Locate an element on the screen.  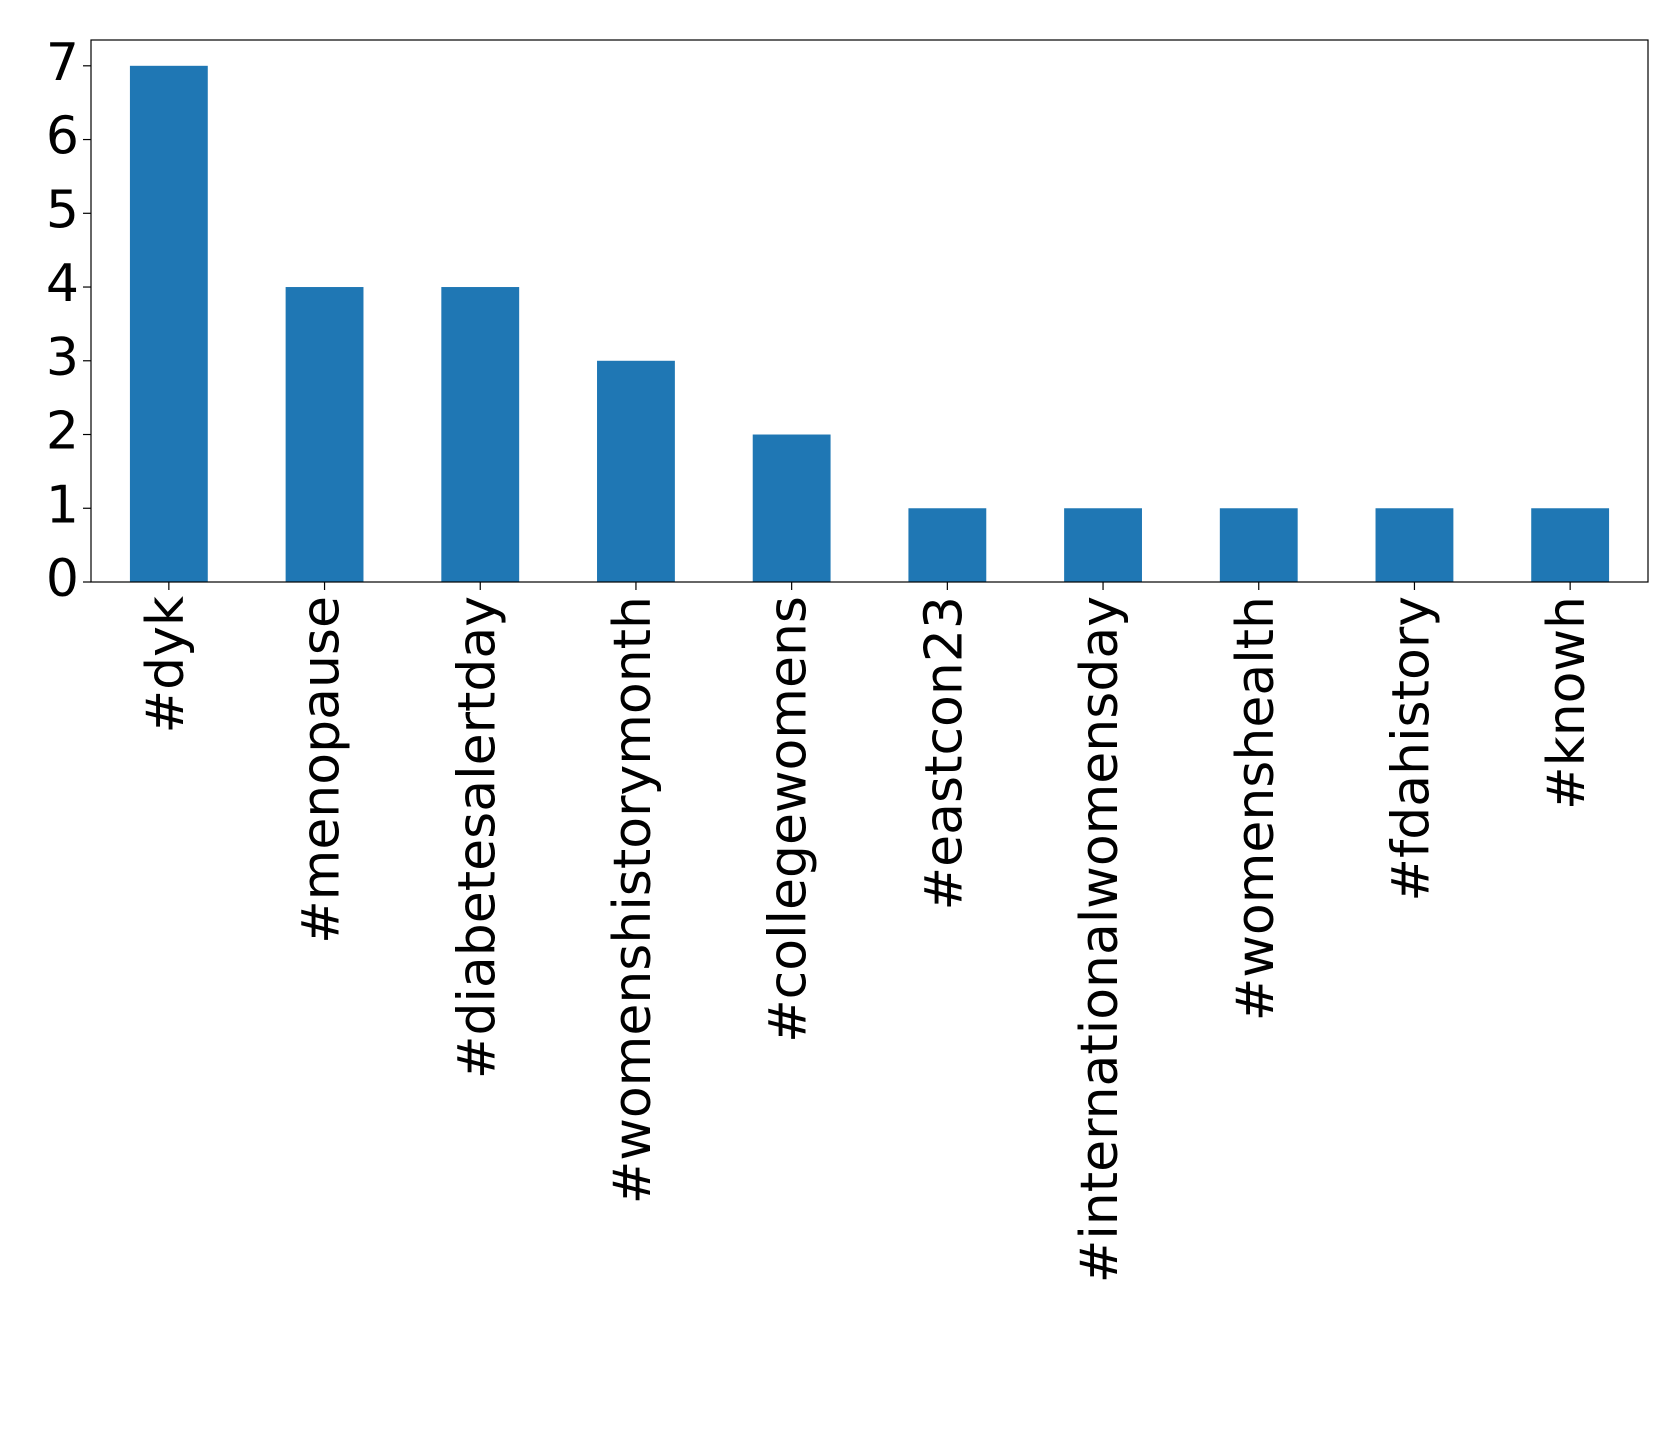
x-tick-label: #knowh is located at coordinates (1567, 703).